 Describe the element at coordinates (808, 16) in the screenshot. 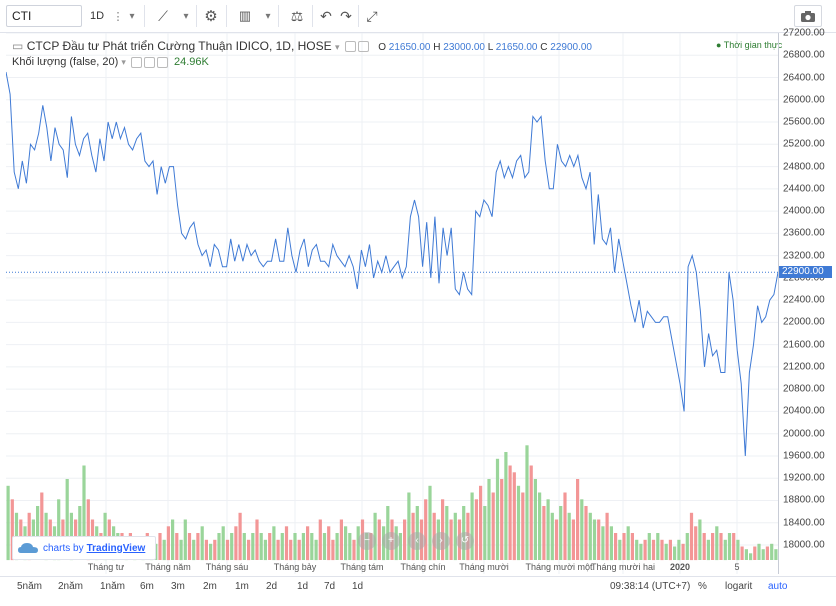

I see `screenshot-camera-icon` at that location.